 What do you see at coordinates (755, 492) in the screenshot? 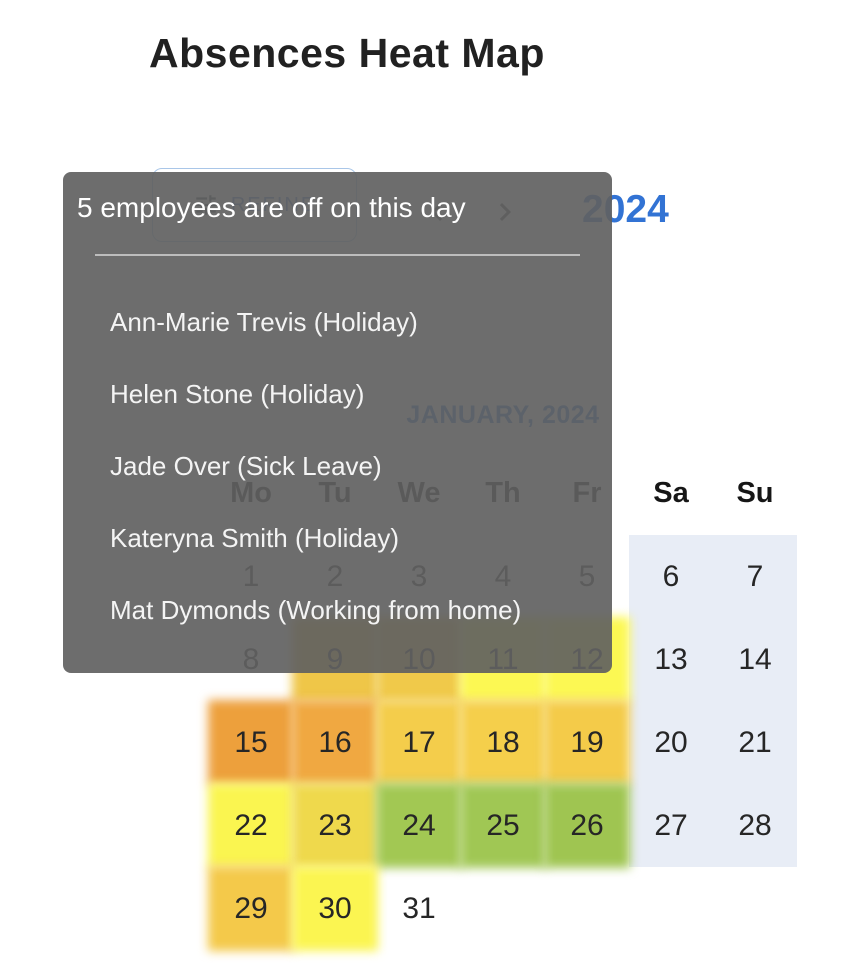
I see `day-header-su: Su` at bounding box center [755, 492].